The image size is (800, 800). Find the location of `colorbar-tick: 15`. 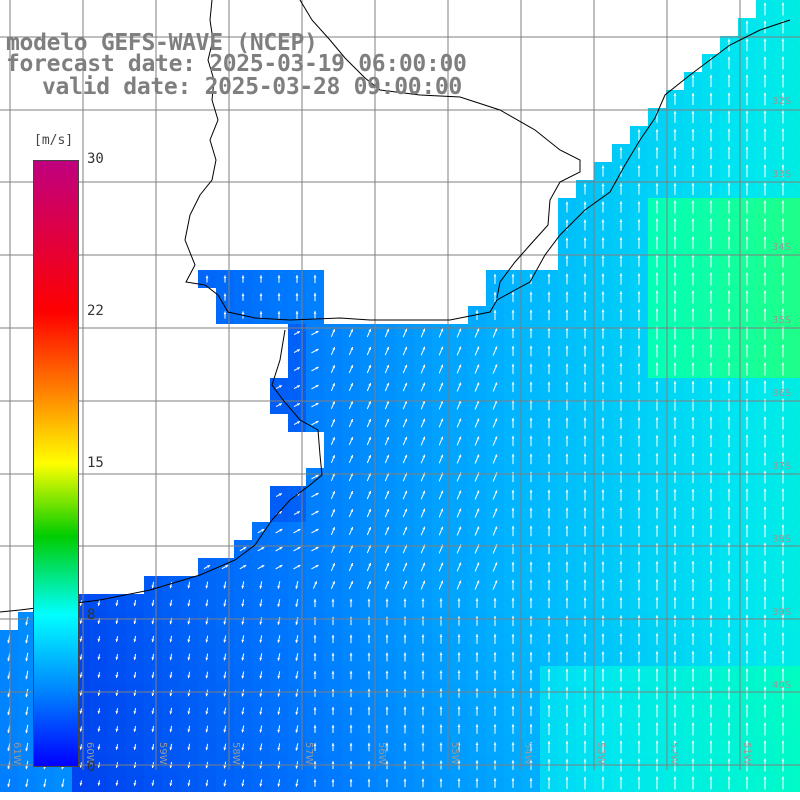

colorbar-tick: 15 is located at coordinates (95, 463).